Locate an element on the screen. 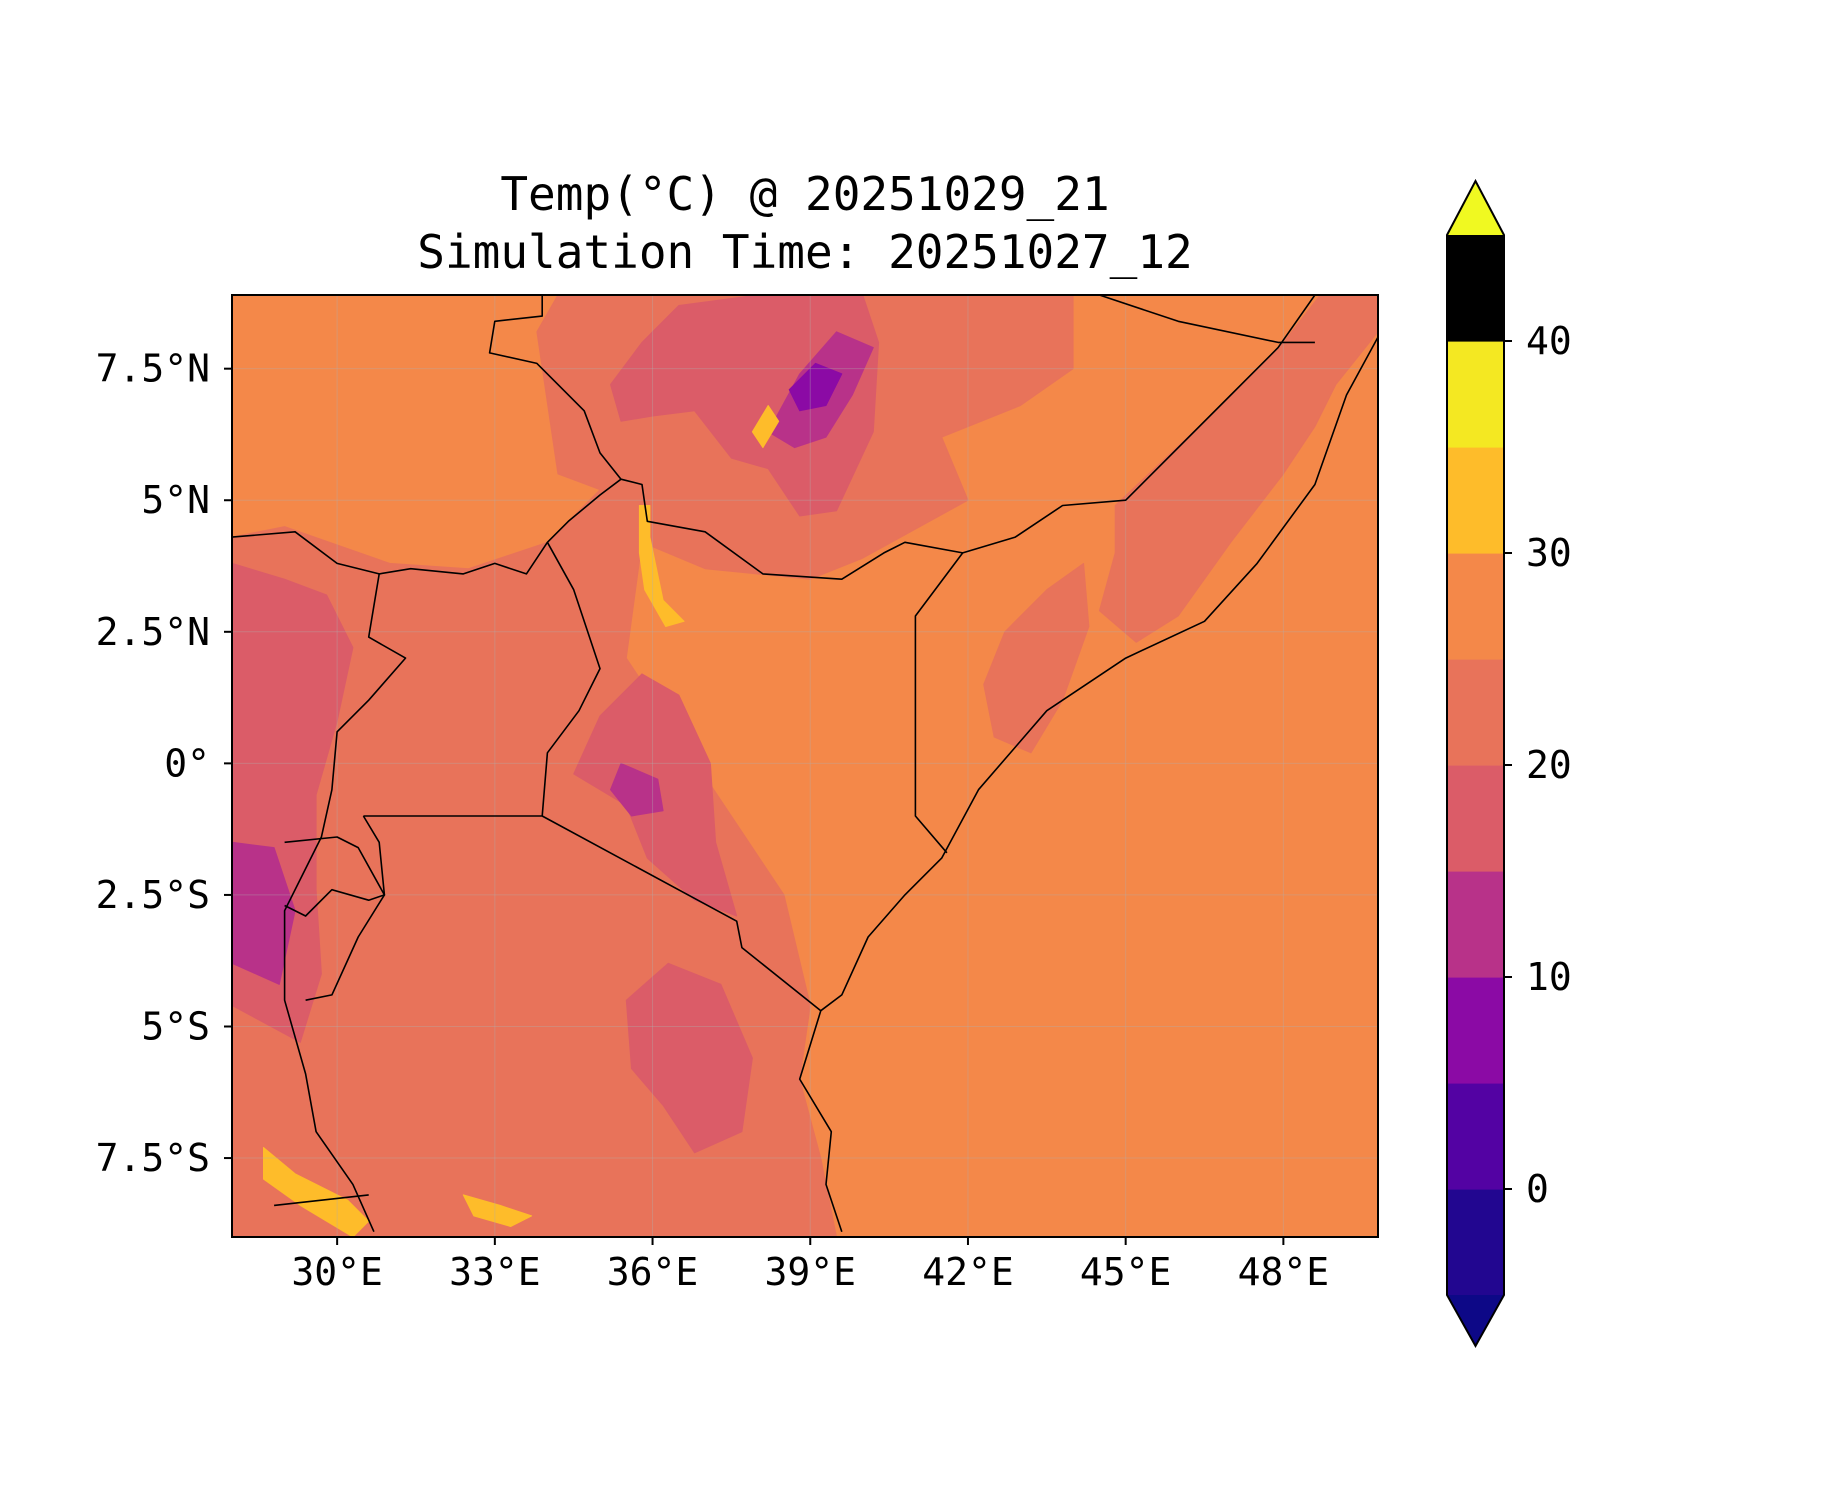 The width and height of the screenshot is (1833, 1500). lat-tick-label: 2.5°S is located at coordinates (153, 895).